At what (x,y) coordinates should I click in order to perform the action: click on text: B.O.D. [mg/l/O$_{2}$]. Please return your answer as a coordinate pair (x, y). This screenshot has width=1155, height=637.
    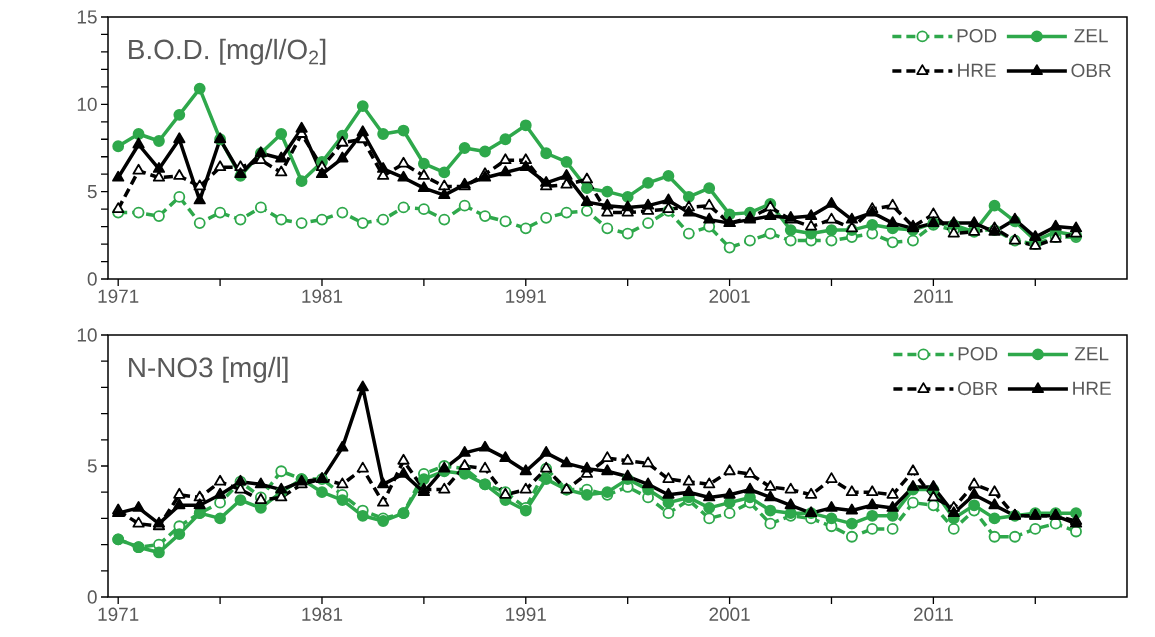
    Looking at the image, I should click on (227, 51).